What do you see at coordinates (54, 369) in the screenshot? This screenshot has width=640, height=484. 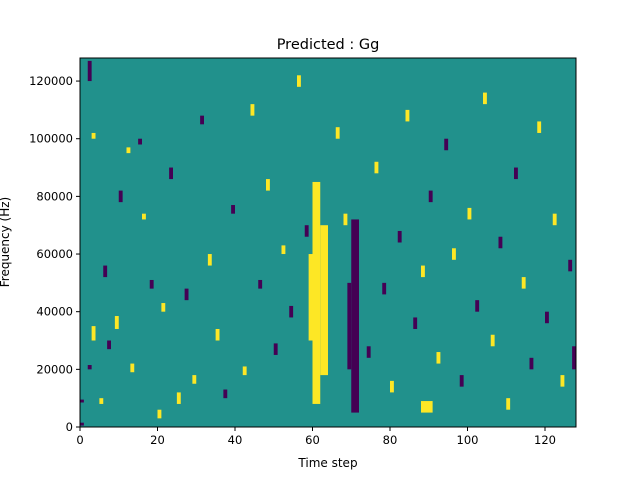 I see `y-tick-label: 20000` at bounding box center [54, 369].